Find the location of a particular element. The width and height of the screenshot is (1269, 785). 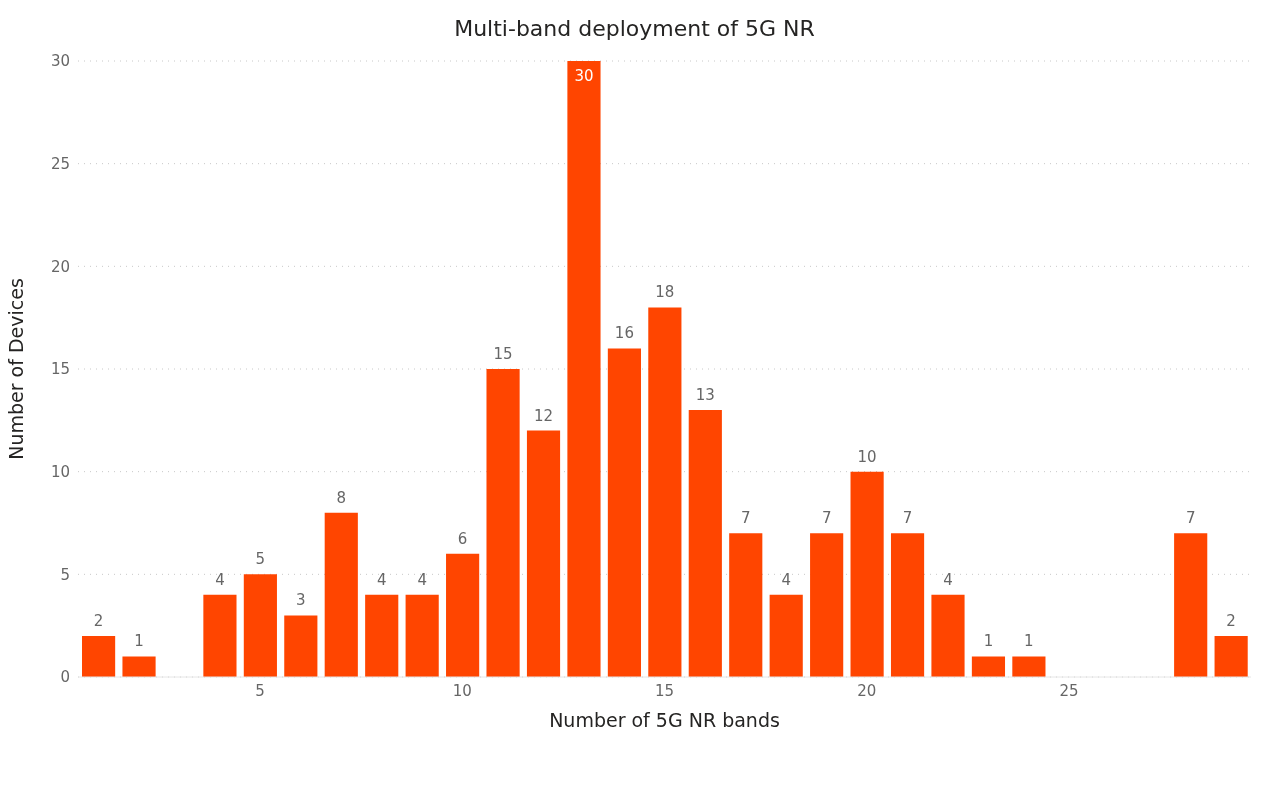

y-tick-label: 10 is located at coordinates (60, 471).